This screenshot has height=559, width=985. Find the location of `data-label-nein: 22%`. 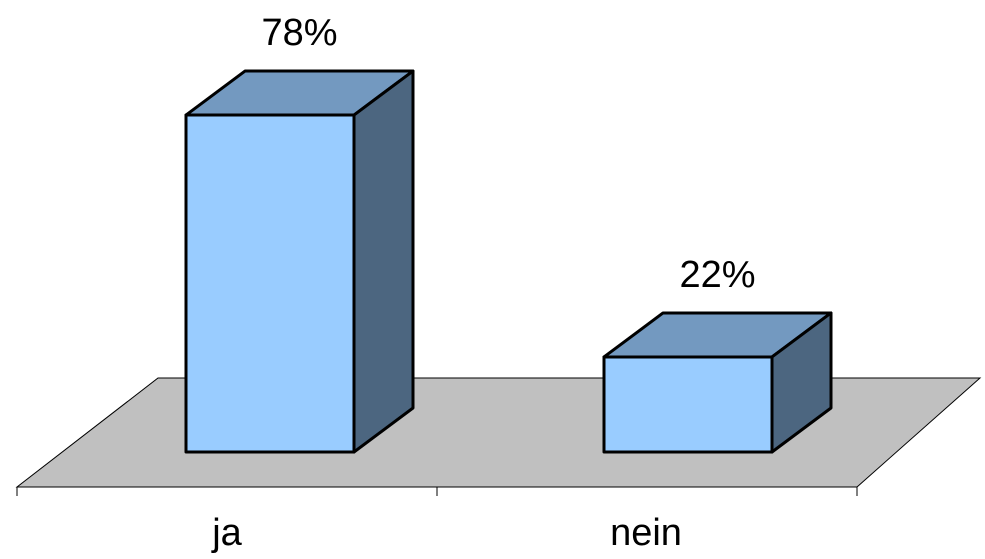

data-label-nein: 22% is located at coordinates (717, 275).